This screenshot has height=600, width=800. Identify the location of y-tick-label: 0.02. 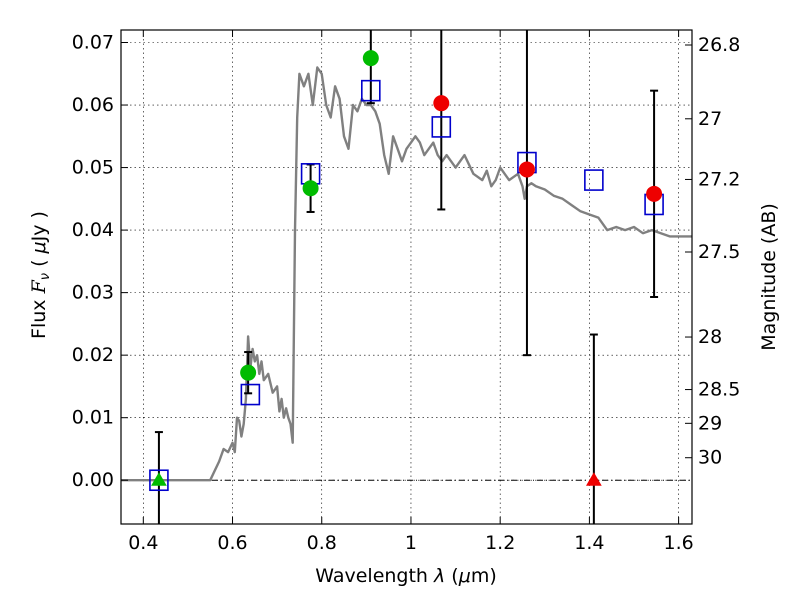
(93, 355).